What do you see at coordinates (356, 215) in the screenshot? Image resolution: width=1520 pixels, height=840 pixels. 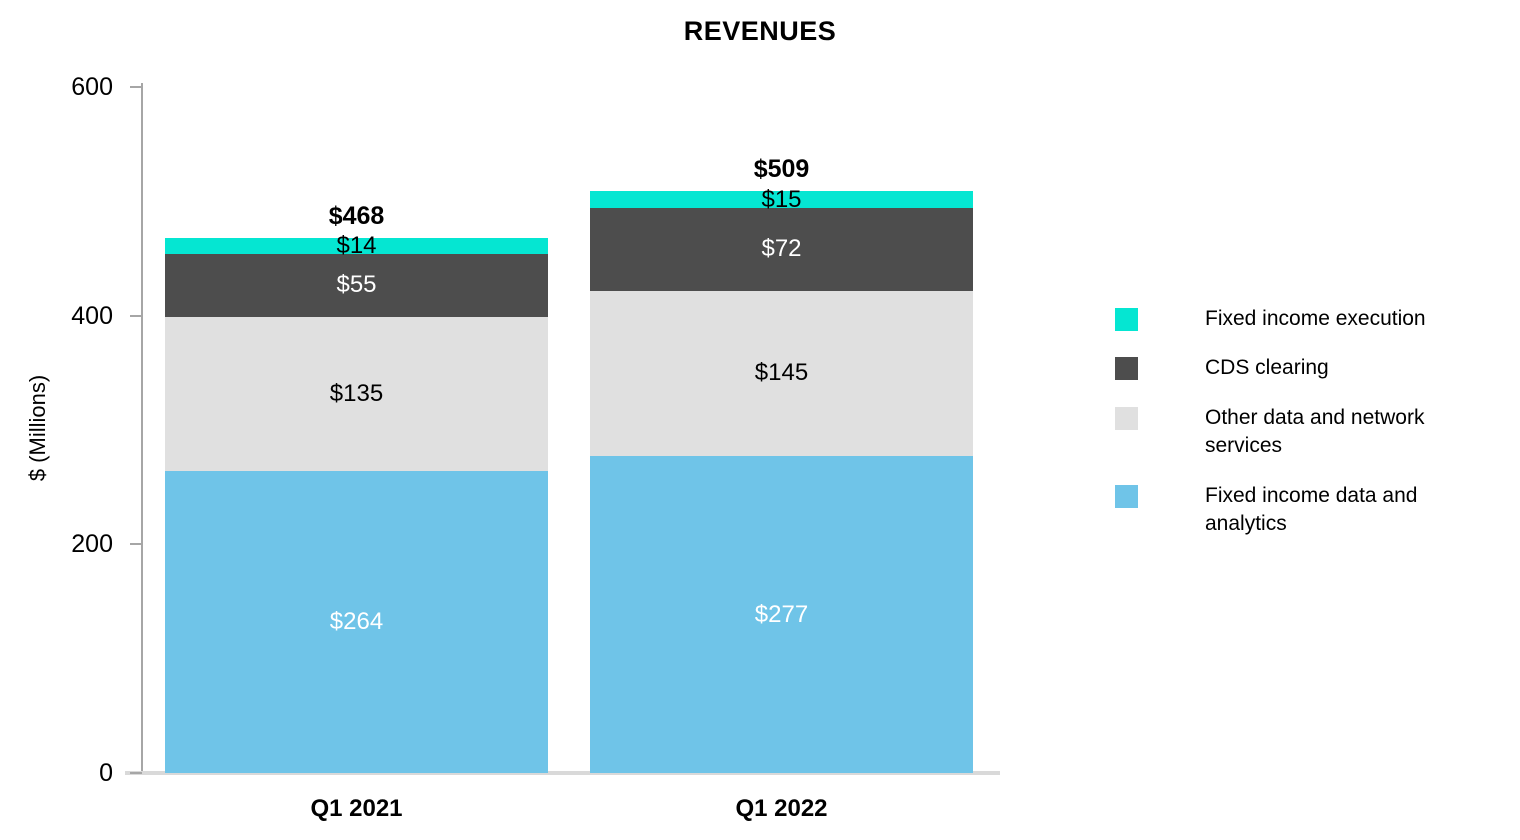 I see `bar-total-label-q1-2021: $468` at bounding box center [356, 215].